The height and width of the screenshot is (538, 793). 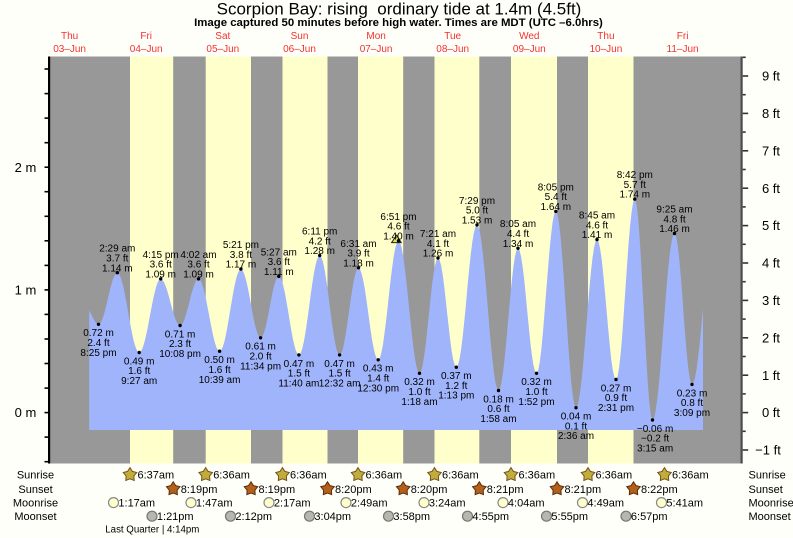 I want to click on svg-text: Moonrise, so click(x=771, y=504).